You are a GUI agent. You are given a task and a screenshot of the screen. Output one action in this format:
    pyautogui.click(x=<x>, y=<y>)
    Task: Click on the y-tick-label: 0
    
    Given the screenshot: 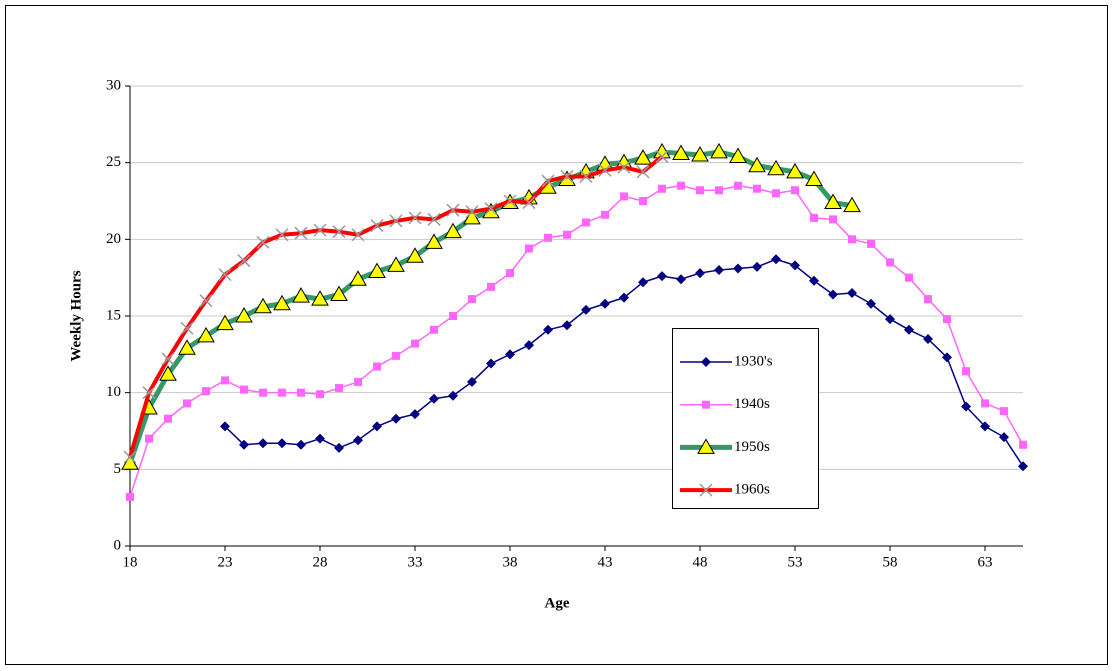 What is the action you would take?
    pyautogui.click(x=118, y=545)
    